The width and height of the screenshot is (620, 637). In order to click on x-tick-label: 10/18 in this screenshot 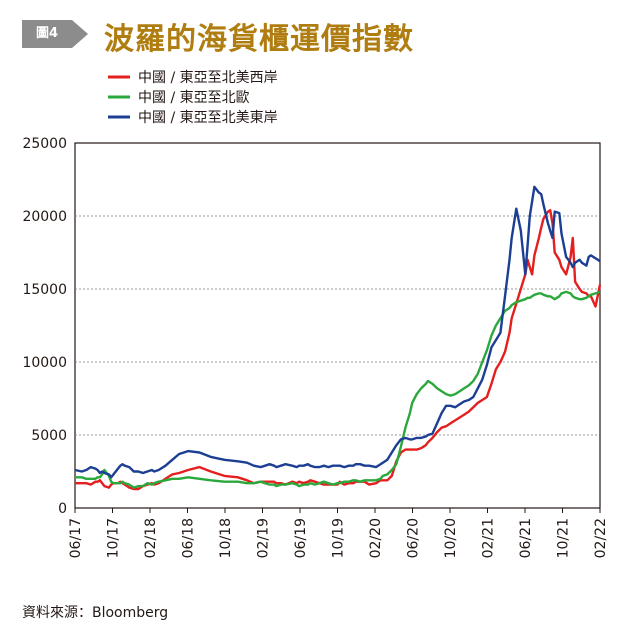, I will do `click(226, 538)`.